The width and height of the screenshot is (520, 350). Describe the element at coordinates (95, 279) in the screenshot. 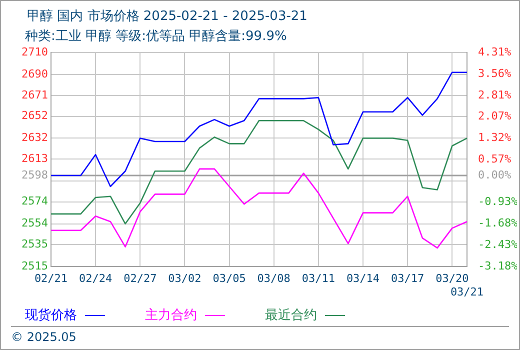

I see `x-tick-label: 02/24` at that location.